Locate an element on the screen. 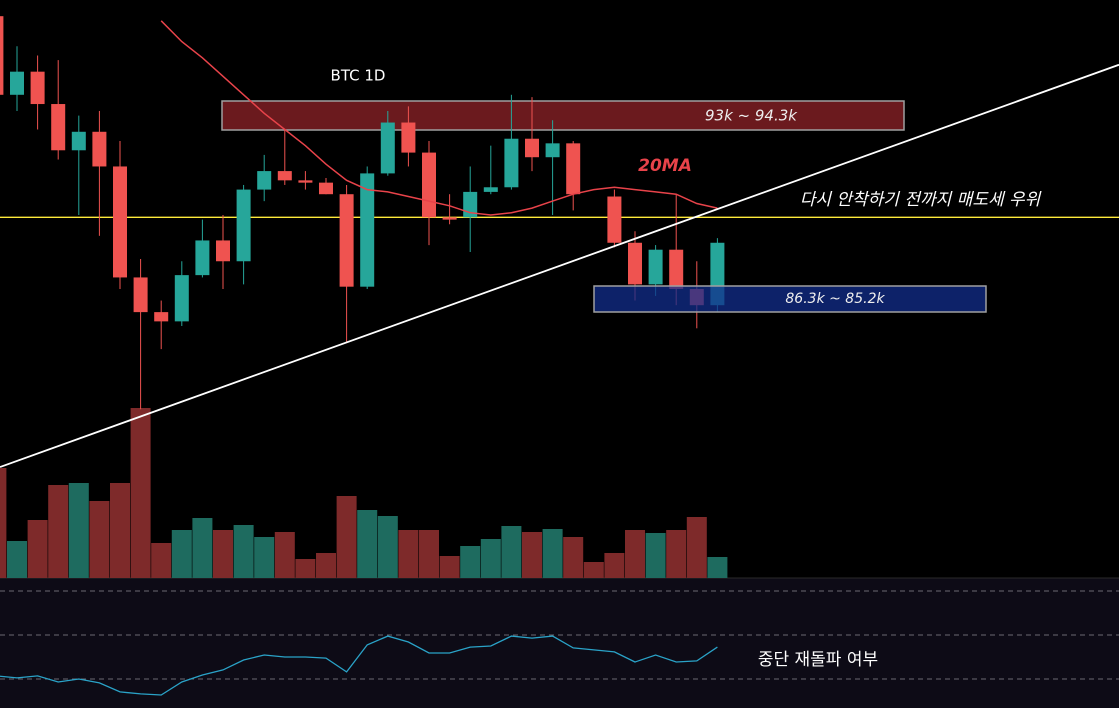 This screenshot has height=708, width=1119. annotation: 다시 안착하기 전까지 매도세 우위 is located at coordinates (921, 200).